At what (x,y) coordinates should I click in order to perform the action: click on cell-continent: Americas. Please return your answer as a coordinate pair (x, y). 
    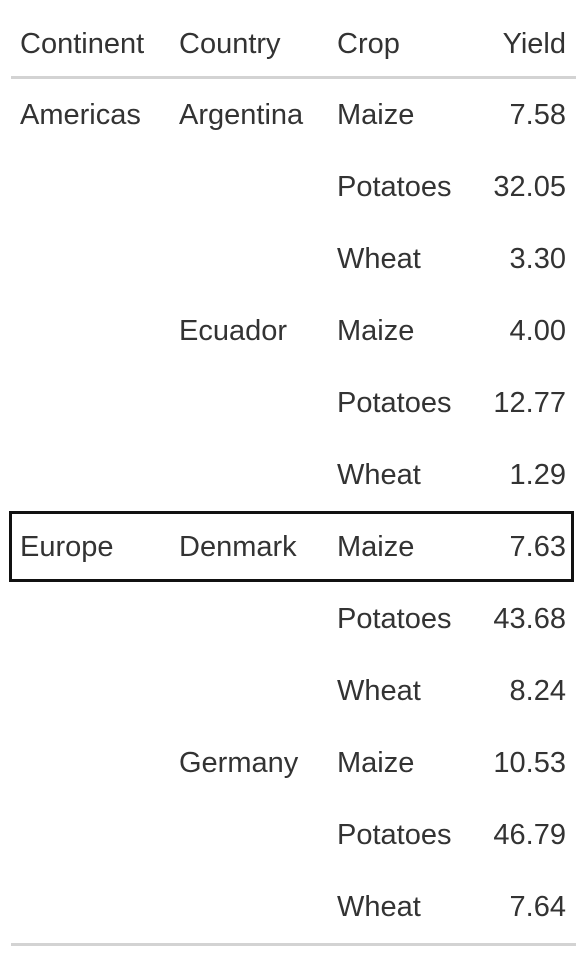
    Looking at the image, I should click on (80, 114).